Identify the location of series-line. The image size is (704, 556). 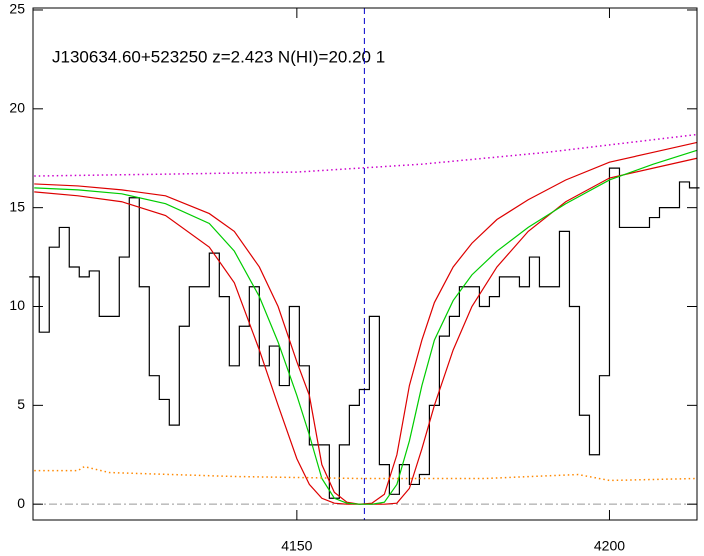
(366, 155).